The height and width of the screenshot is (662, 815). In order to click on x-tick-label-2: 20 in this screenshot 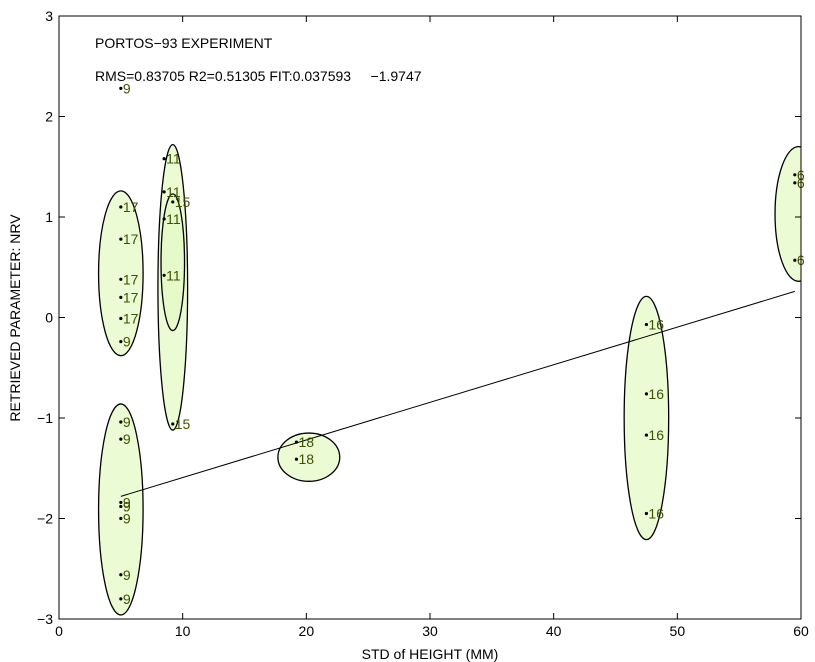, I will do `click(307, 631)`.